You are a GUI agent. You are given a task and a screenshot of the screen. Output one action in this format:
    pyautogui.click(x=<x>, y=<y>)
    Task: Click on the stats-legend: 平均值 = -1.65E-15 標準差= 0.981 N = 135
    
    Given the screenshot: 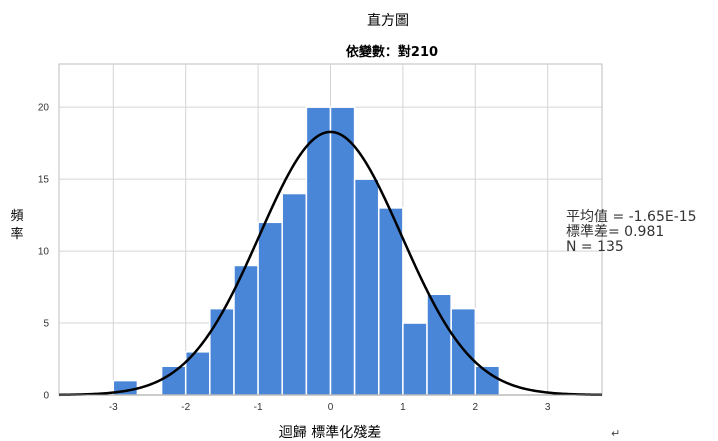 What is the action you would take?
    pyautogui.click(x=631, y=232)
    